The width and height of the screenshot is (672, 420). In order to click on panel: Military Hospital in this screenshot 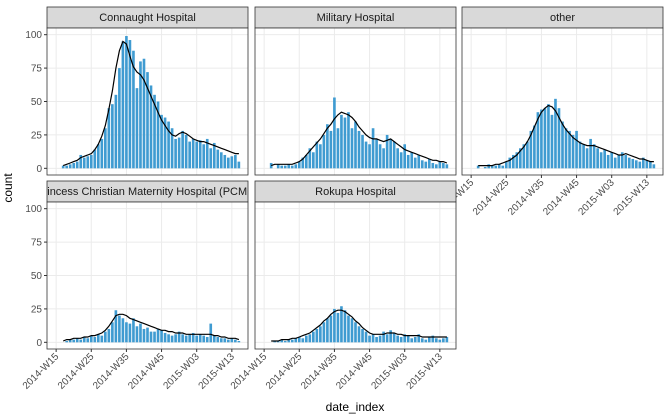, I will do `click(355, 91)`.